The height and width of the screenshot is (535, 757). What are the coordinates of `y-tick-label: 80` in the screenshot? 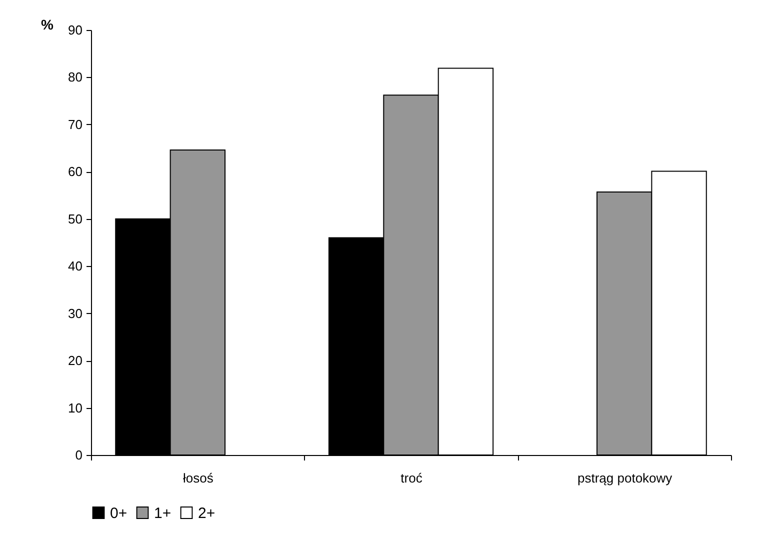 It's located at (75, 77).